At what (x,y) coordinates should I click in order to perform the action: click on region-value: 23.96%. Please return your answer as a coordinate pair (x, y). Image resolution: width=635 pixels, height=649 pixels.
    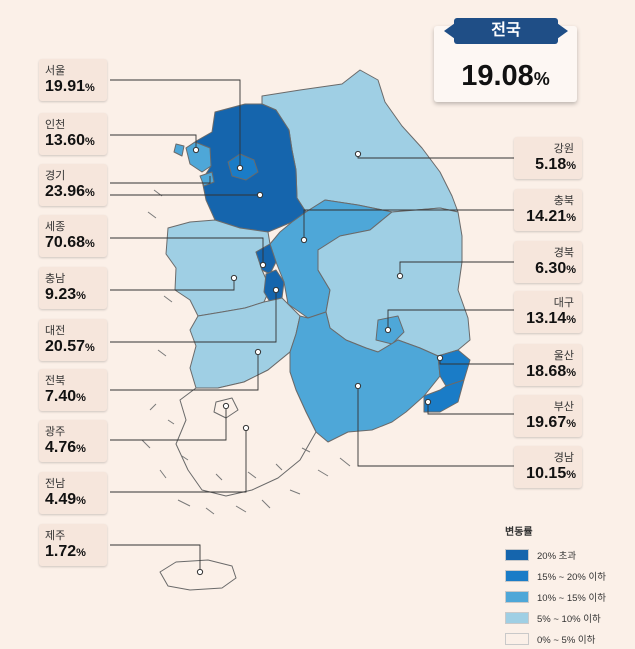
    Looking at the image, I should click on (70, 191).